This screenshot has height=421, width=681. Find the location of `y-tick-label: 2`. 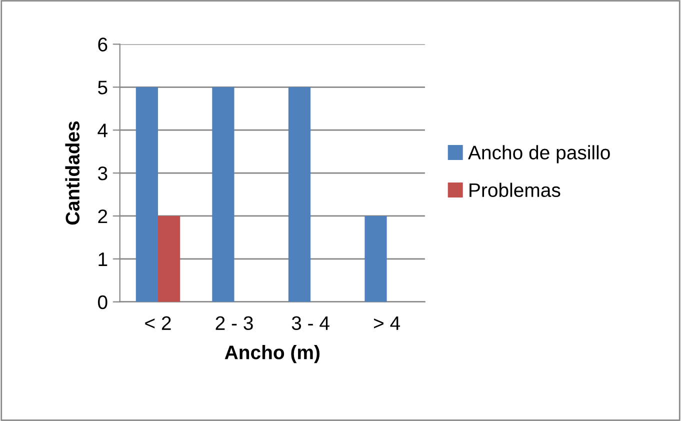

y-tick-label: 2 is located at coordinates (103, 216).